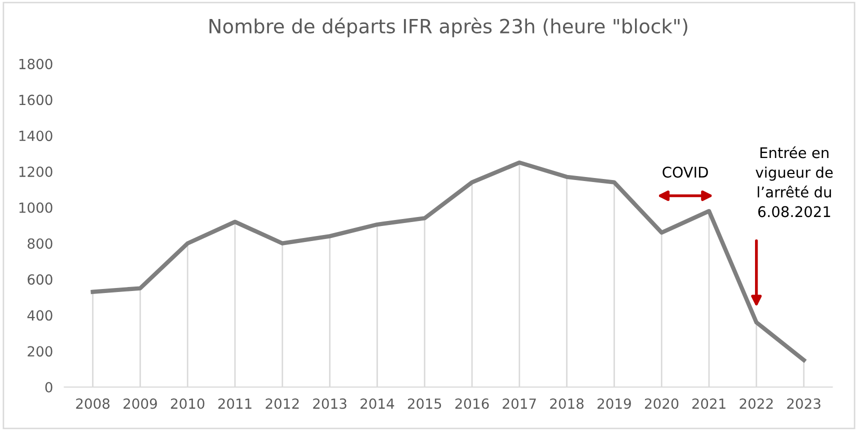  What do you see at coordinates (40, 351) in the screenshot?
I see `y-tick-label: 200` at bounding box center [40, 351].